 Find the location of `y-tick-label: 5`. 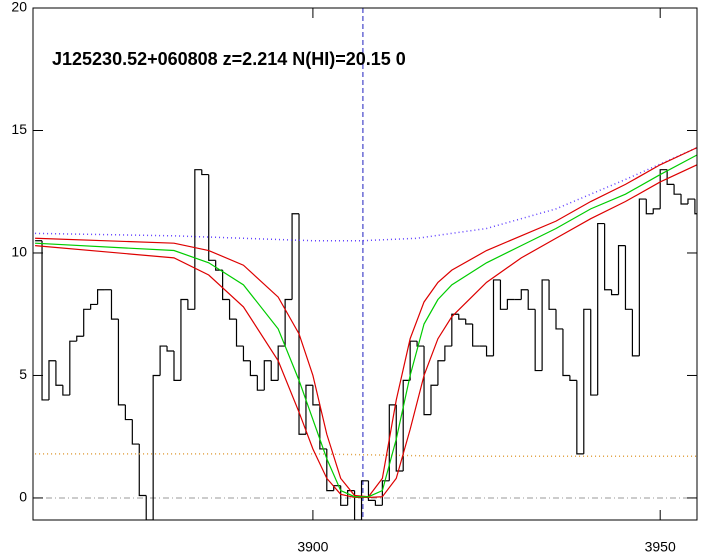

y-tick-label: 5 is located at coordinates (23, 374).